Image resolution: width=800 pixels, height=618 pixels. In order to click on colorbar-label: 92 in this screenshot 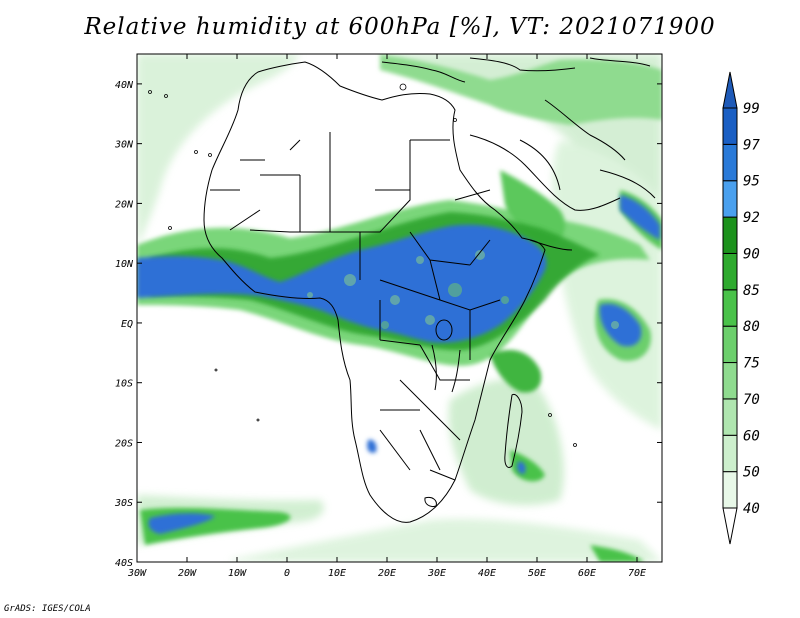, I will do `click(751, 218)`.